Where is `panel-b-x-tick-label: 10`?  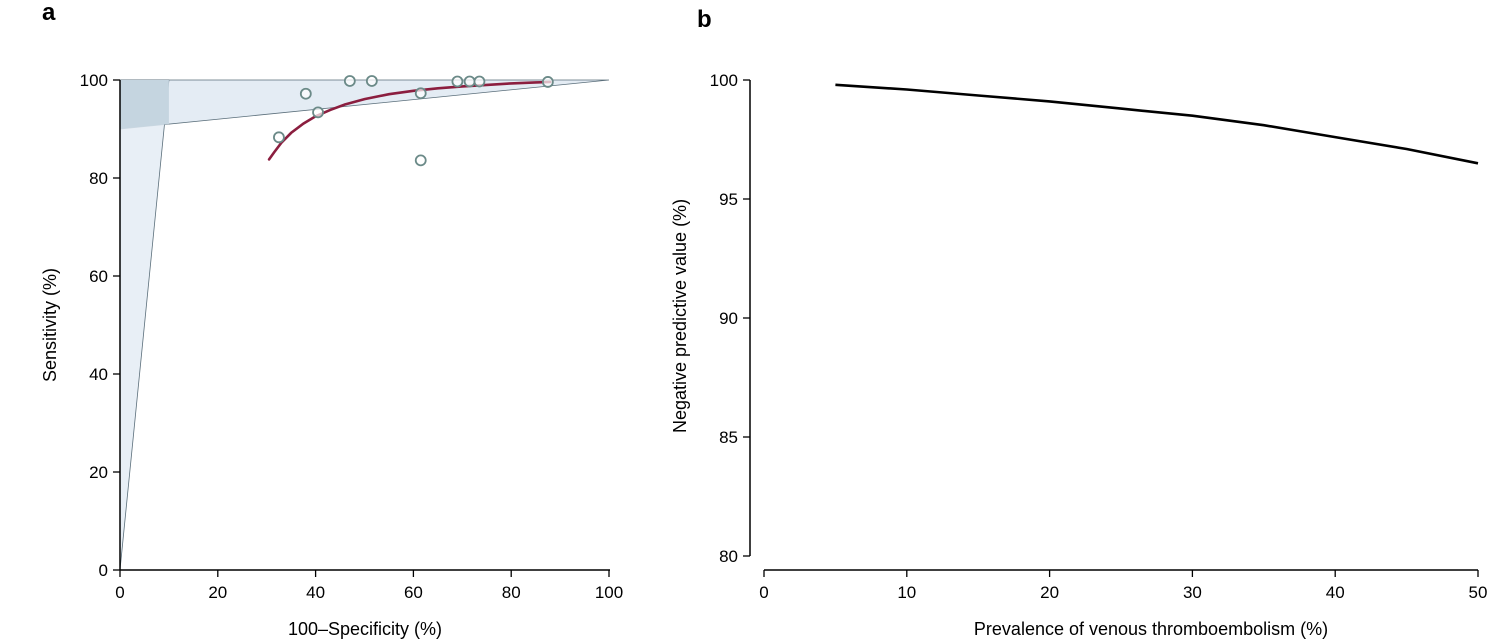 panel-b-x-tick-label: 10 is located at coordinates (906, 592).